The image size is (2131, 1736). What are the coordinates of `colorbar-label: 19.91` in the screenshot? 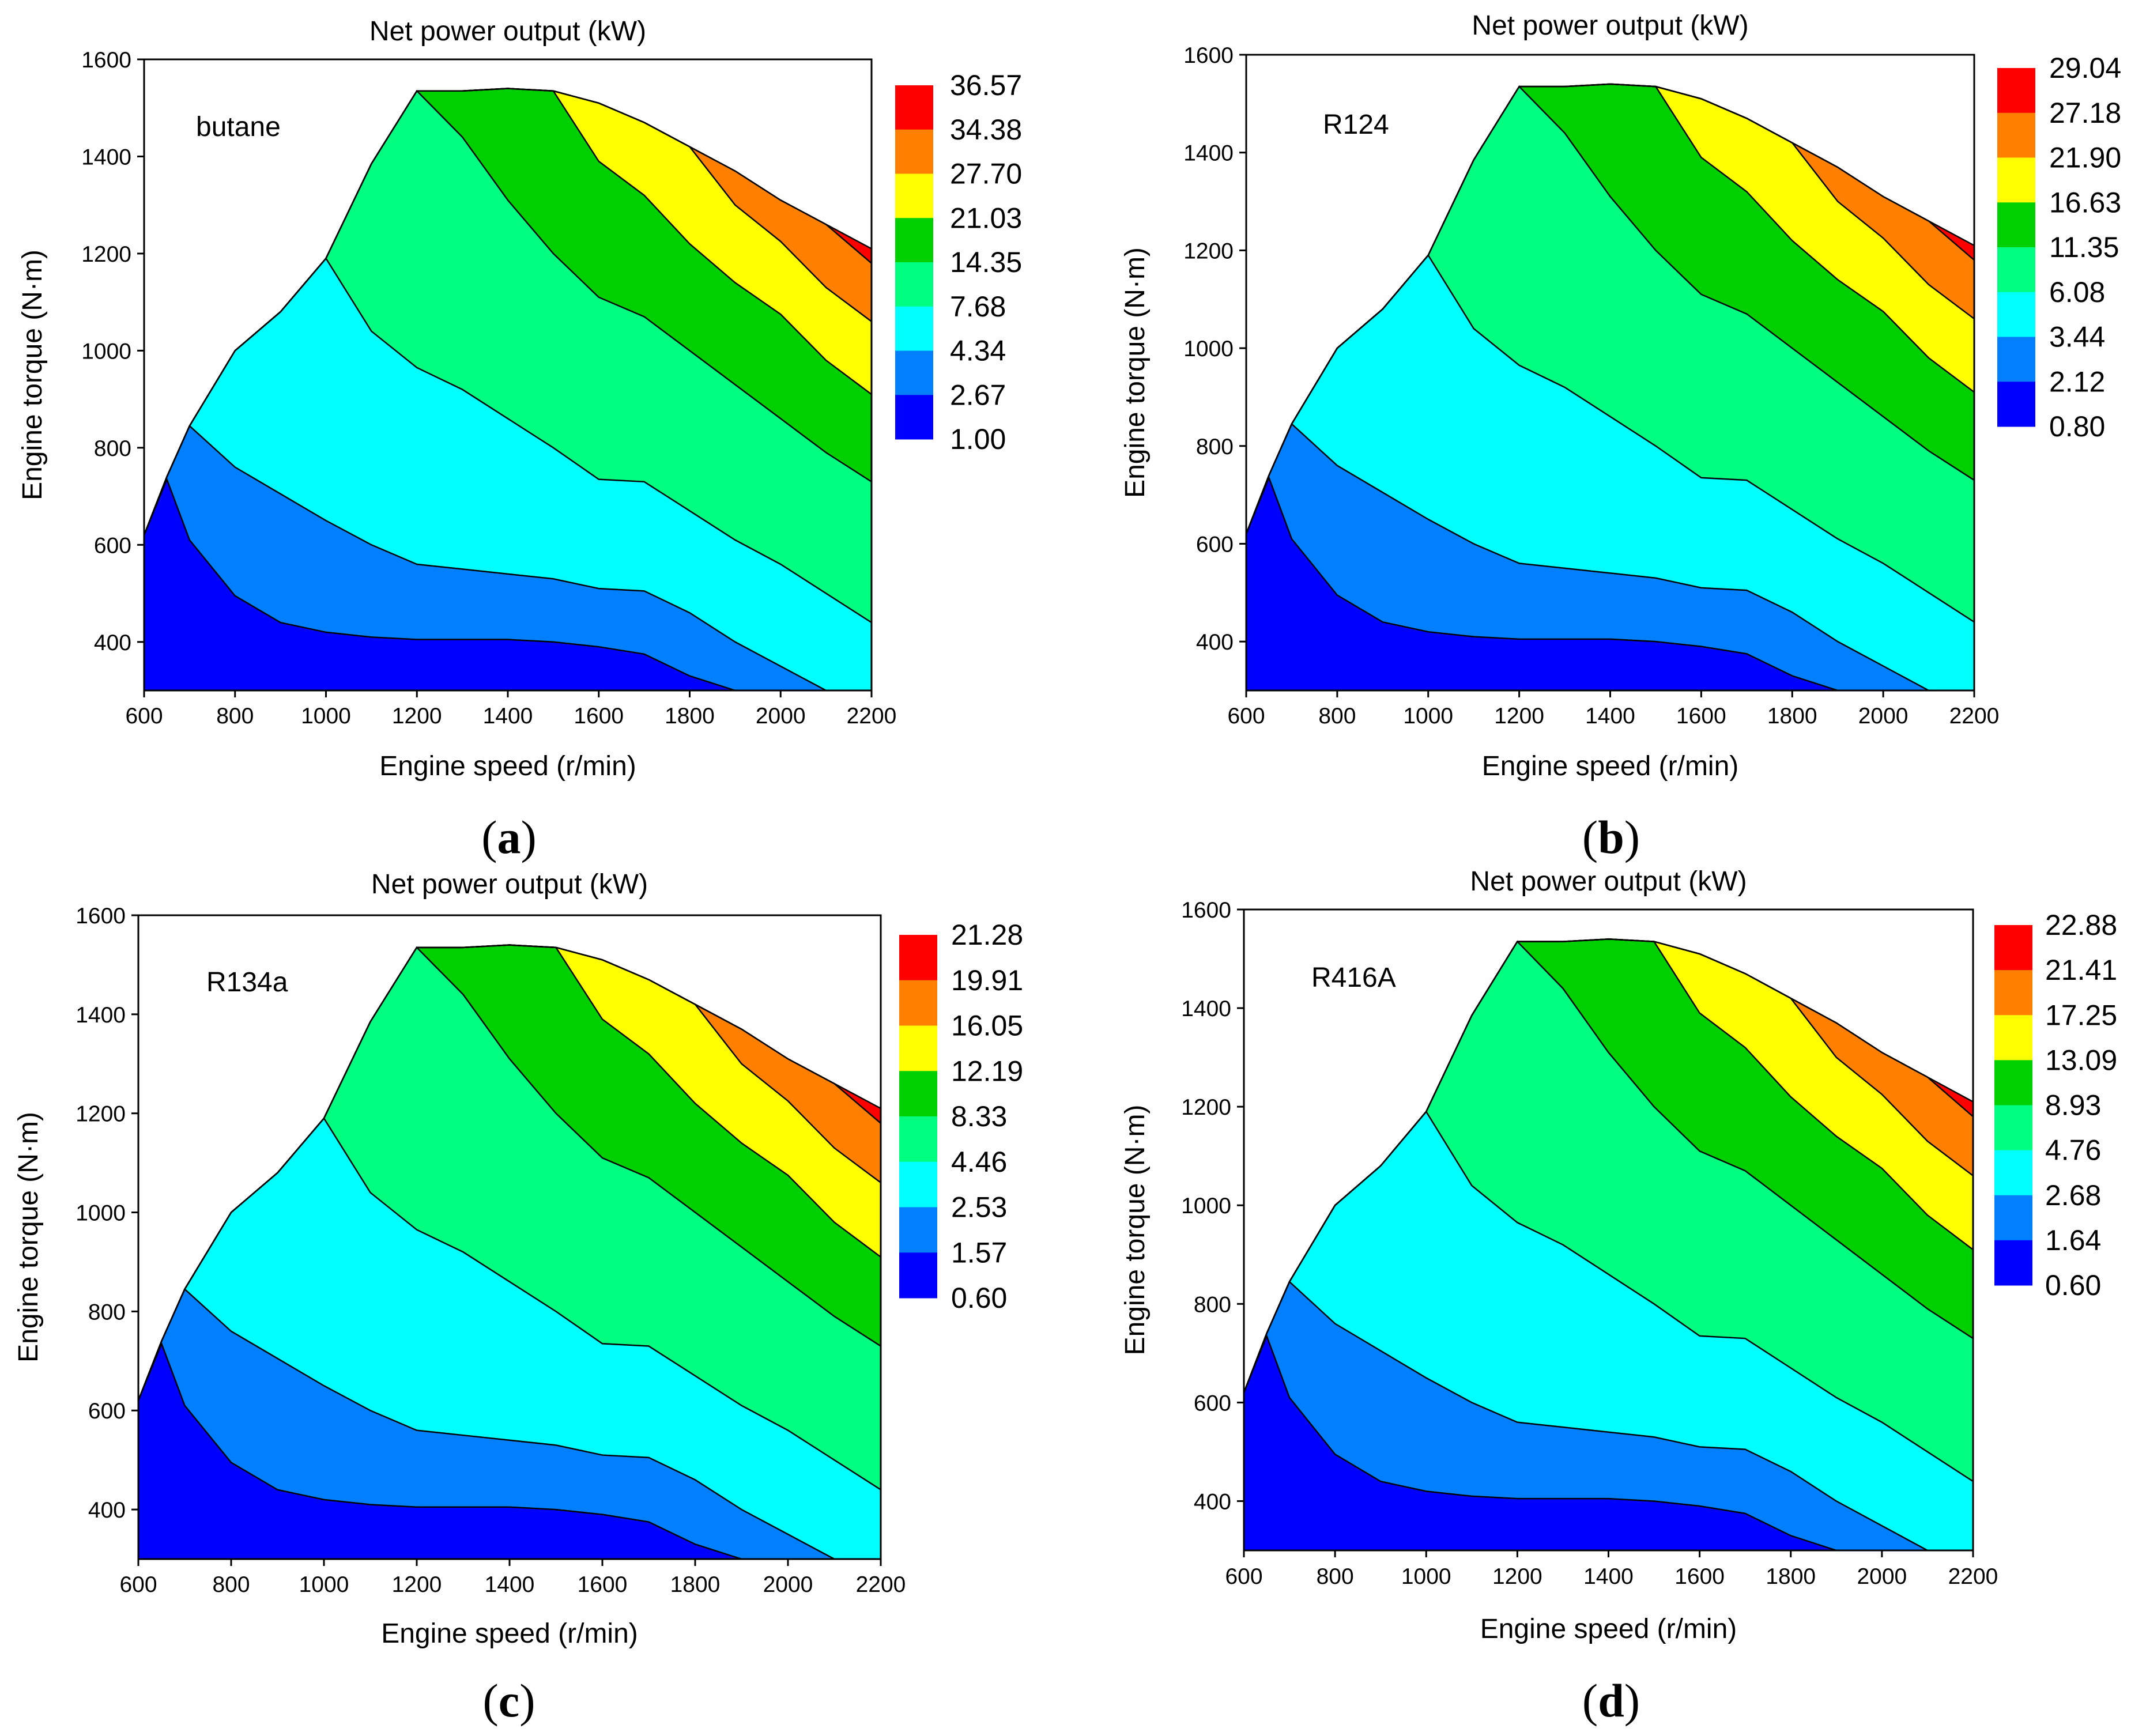 It's located at (987, 981).